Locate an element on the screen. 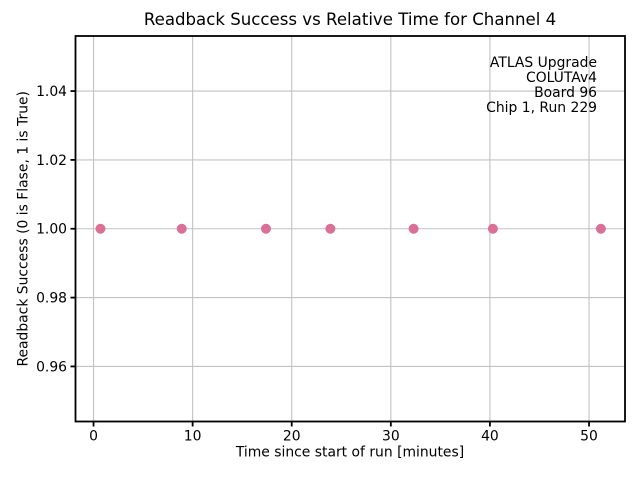  scatter-points is located at coordinates (350, 228).